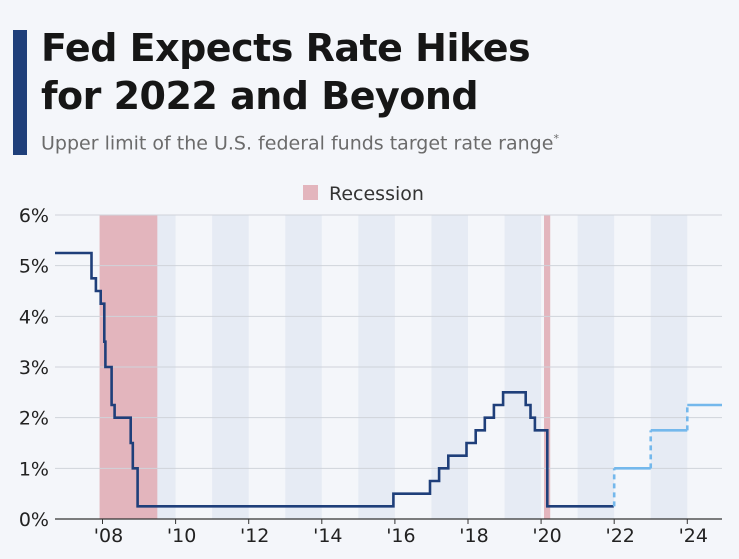  What do you see at coordinates (181, 536) in the screenshot?
I see `x-tick-label: '10` at bounding box center [181, 536].